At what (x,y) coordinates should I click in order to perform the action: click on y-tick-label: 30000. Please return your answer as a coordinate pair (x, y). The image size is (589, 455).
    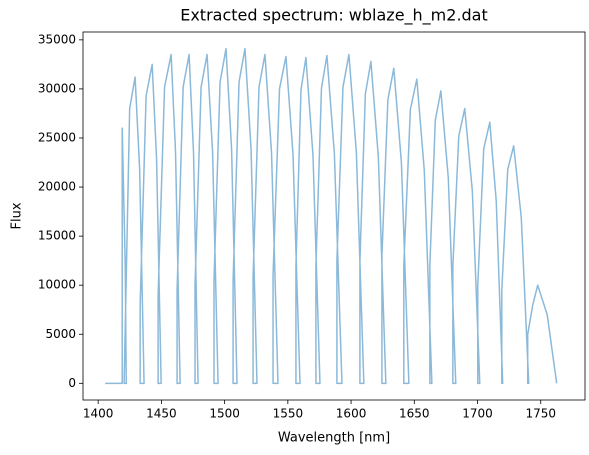
    Looking at the image, I should click on (57, 88).